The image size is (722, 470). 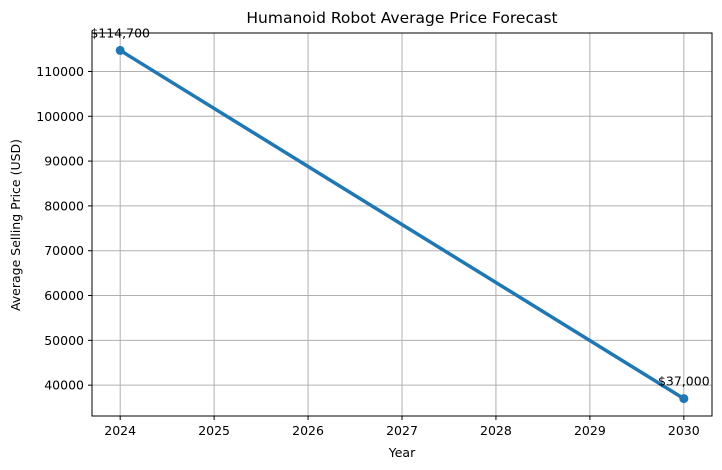 What do you see at coordinates (64, 295) in the screenshot?
I see `y-tick-label: 60000` at bounding box center [64, 295].